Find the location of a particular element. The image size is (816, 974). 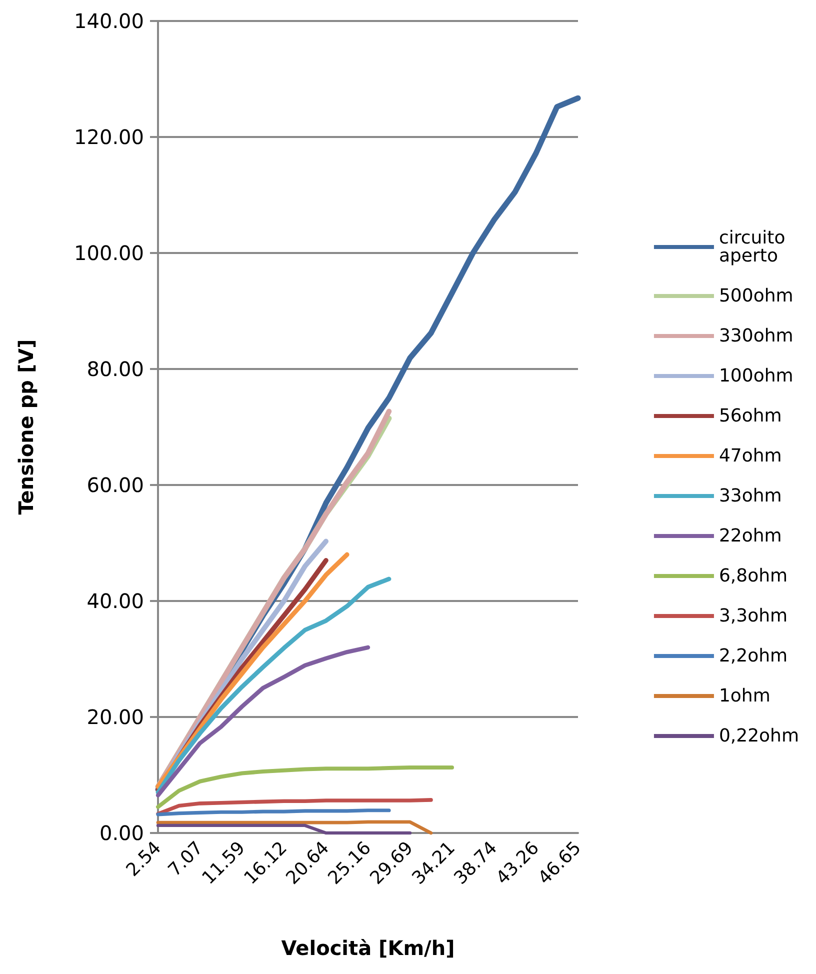

y-tick-label: 20.00 is located at coordinates (115, 717).